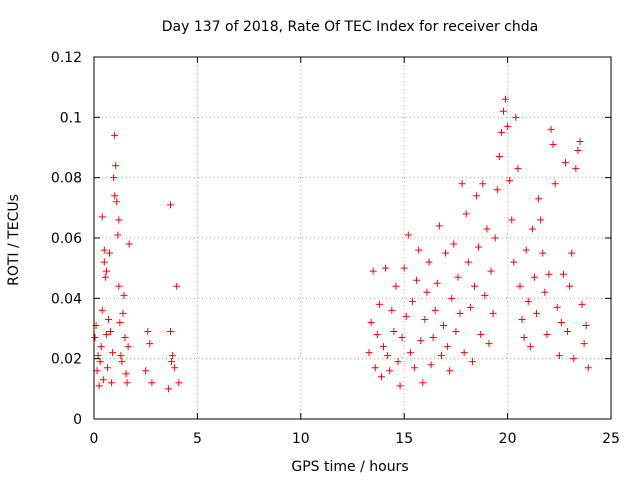  What do you see at coordinates (94, 439) in the screenshot?
I see `x-tick-label: 0` at bounding box center [94, 439].